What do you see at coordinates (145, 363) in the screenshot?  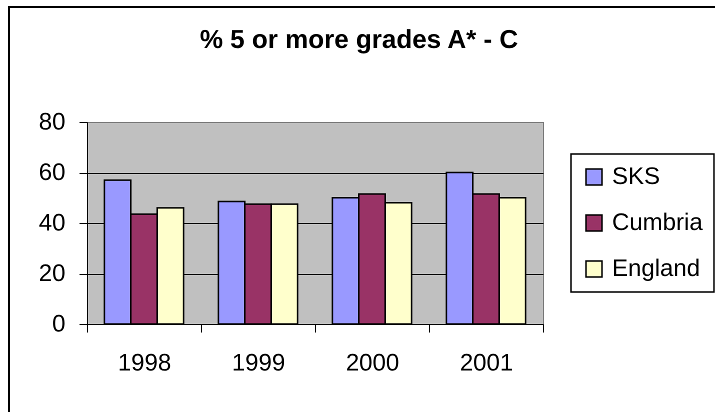 I see `x-tick-label: 1998` at bounding box center [145, 363].